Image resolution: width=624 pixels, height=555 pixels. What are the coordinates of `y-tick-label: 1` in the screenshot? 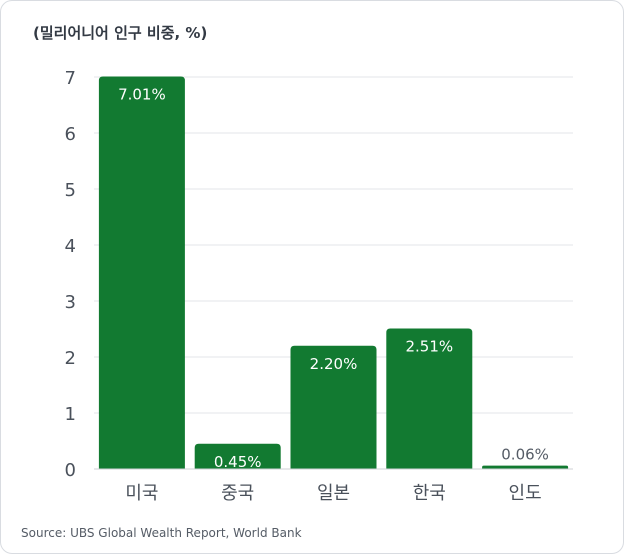 It's located at (70, 414).